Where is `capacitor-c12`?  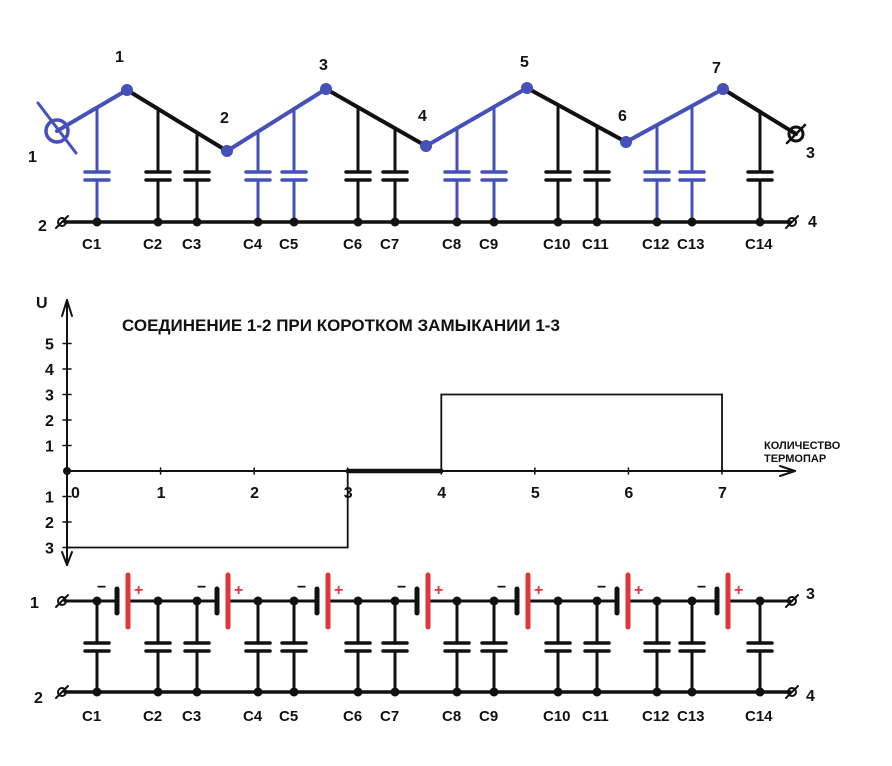
capacitor-c12 is located at coordinates (657, 646).